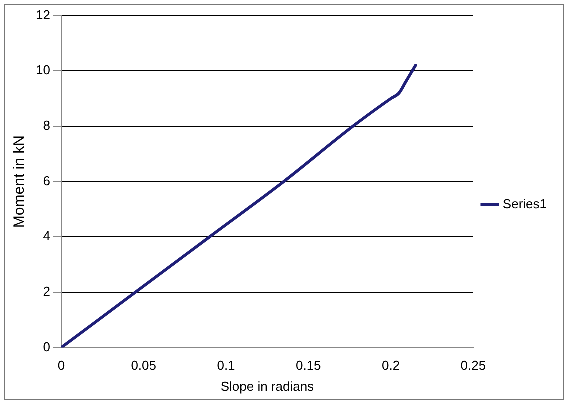 This screenshot has width=570, height=406. I want to click on x-tick-label: 0.1, so click(226, 366).